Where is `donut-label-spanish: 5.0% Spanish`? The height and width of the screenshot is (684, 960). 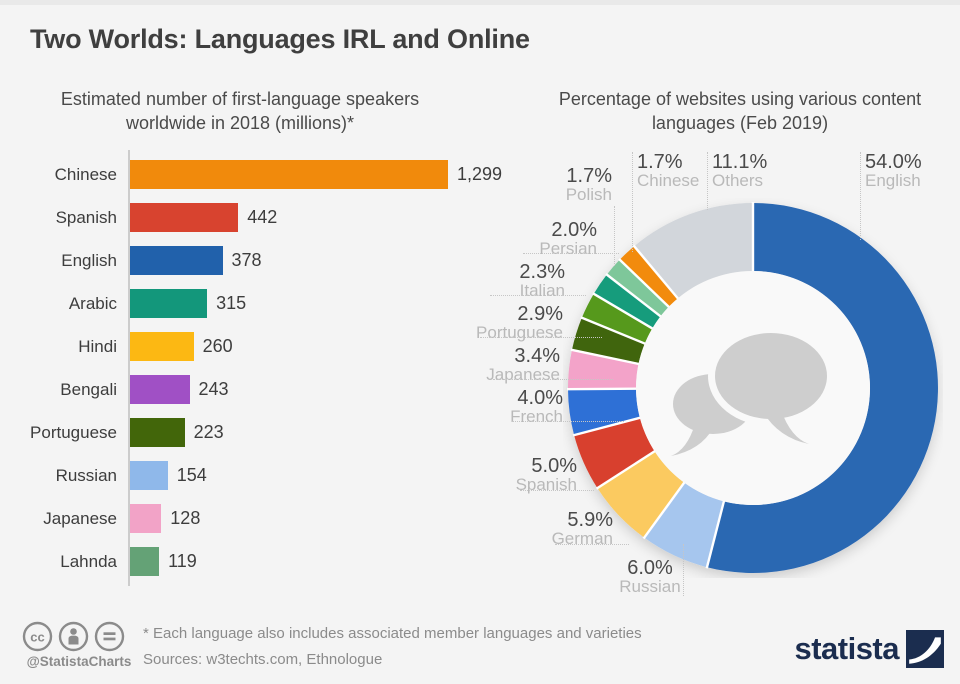 donut-label-spanish: 5.0% Spanish is located at coordinates (546, 475).